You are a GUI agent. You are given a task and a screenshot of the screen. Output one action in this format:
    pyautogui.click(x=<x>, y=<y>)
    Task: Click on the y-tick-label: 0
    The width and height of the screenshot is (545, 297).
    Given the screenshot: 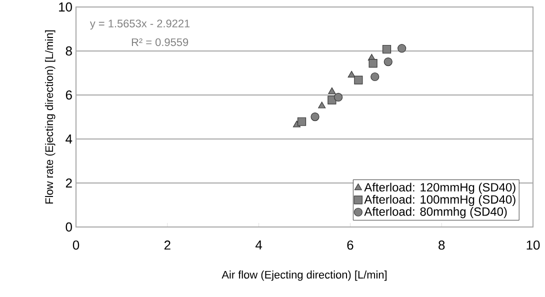 What is the action you would take?
    pyautogui.click(x=69, y=227)
    